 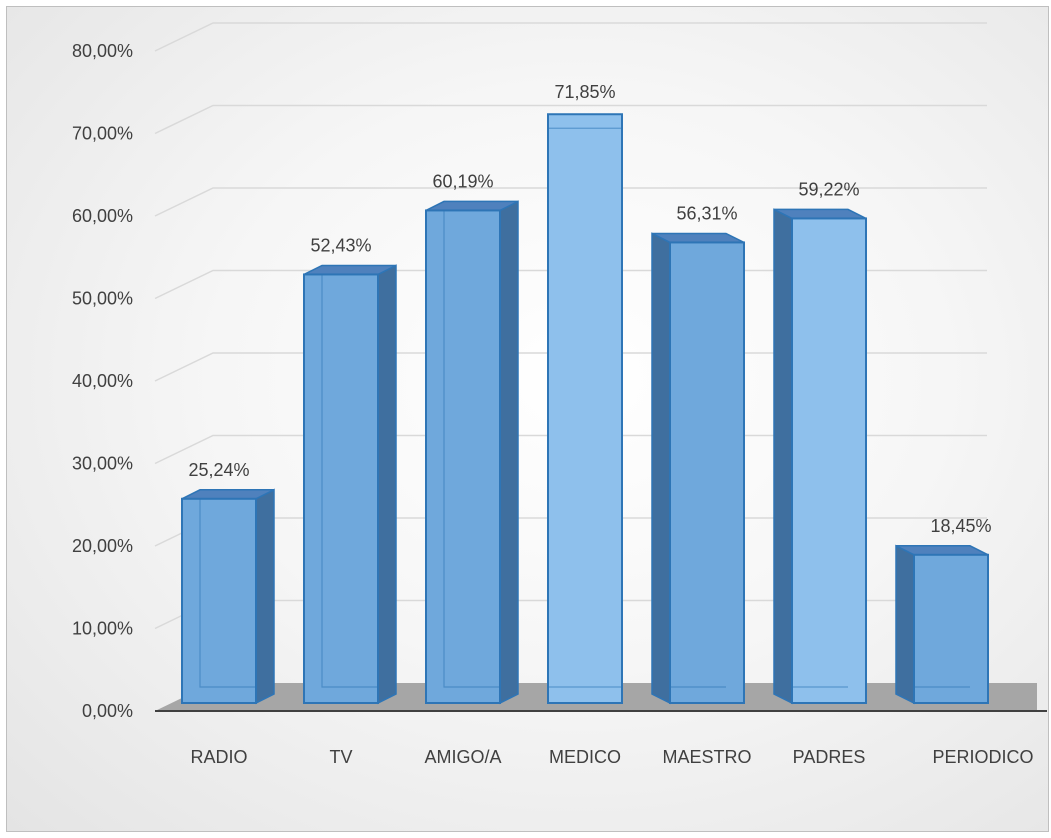 I want to click on y-tick-label: 30,00%, so click(x=102, y=464).